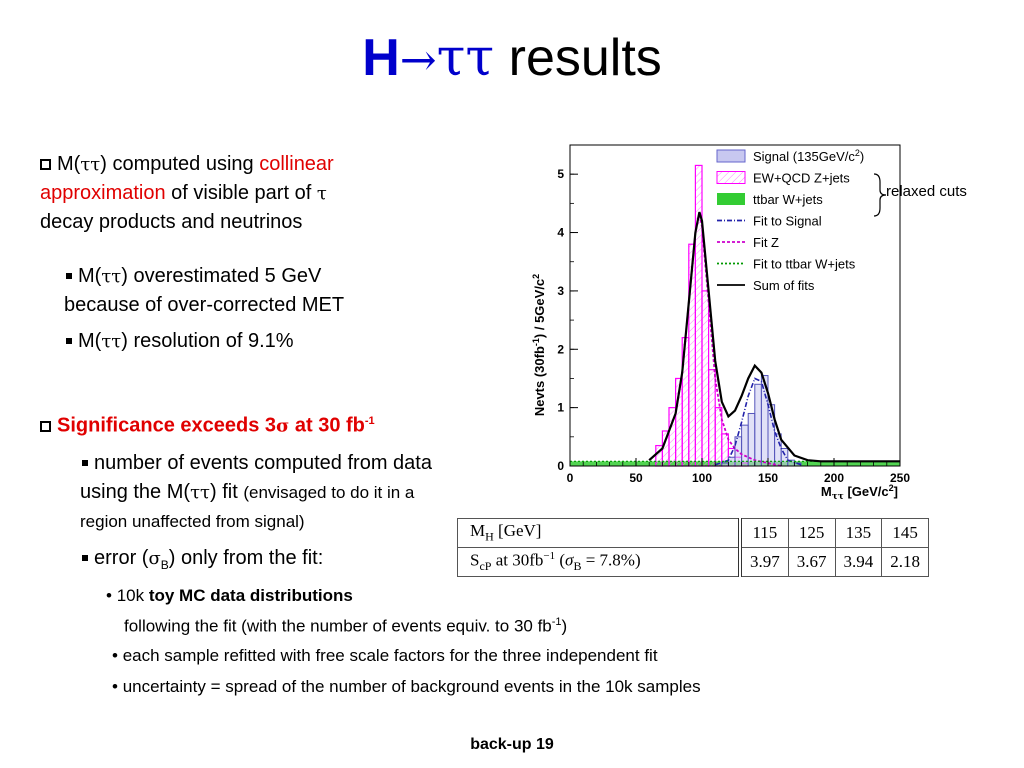 The height and width of the screenshot is (768, 1024). I want to click on y-tick-label: 0, so click(560, 466).